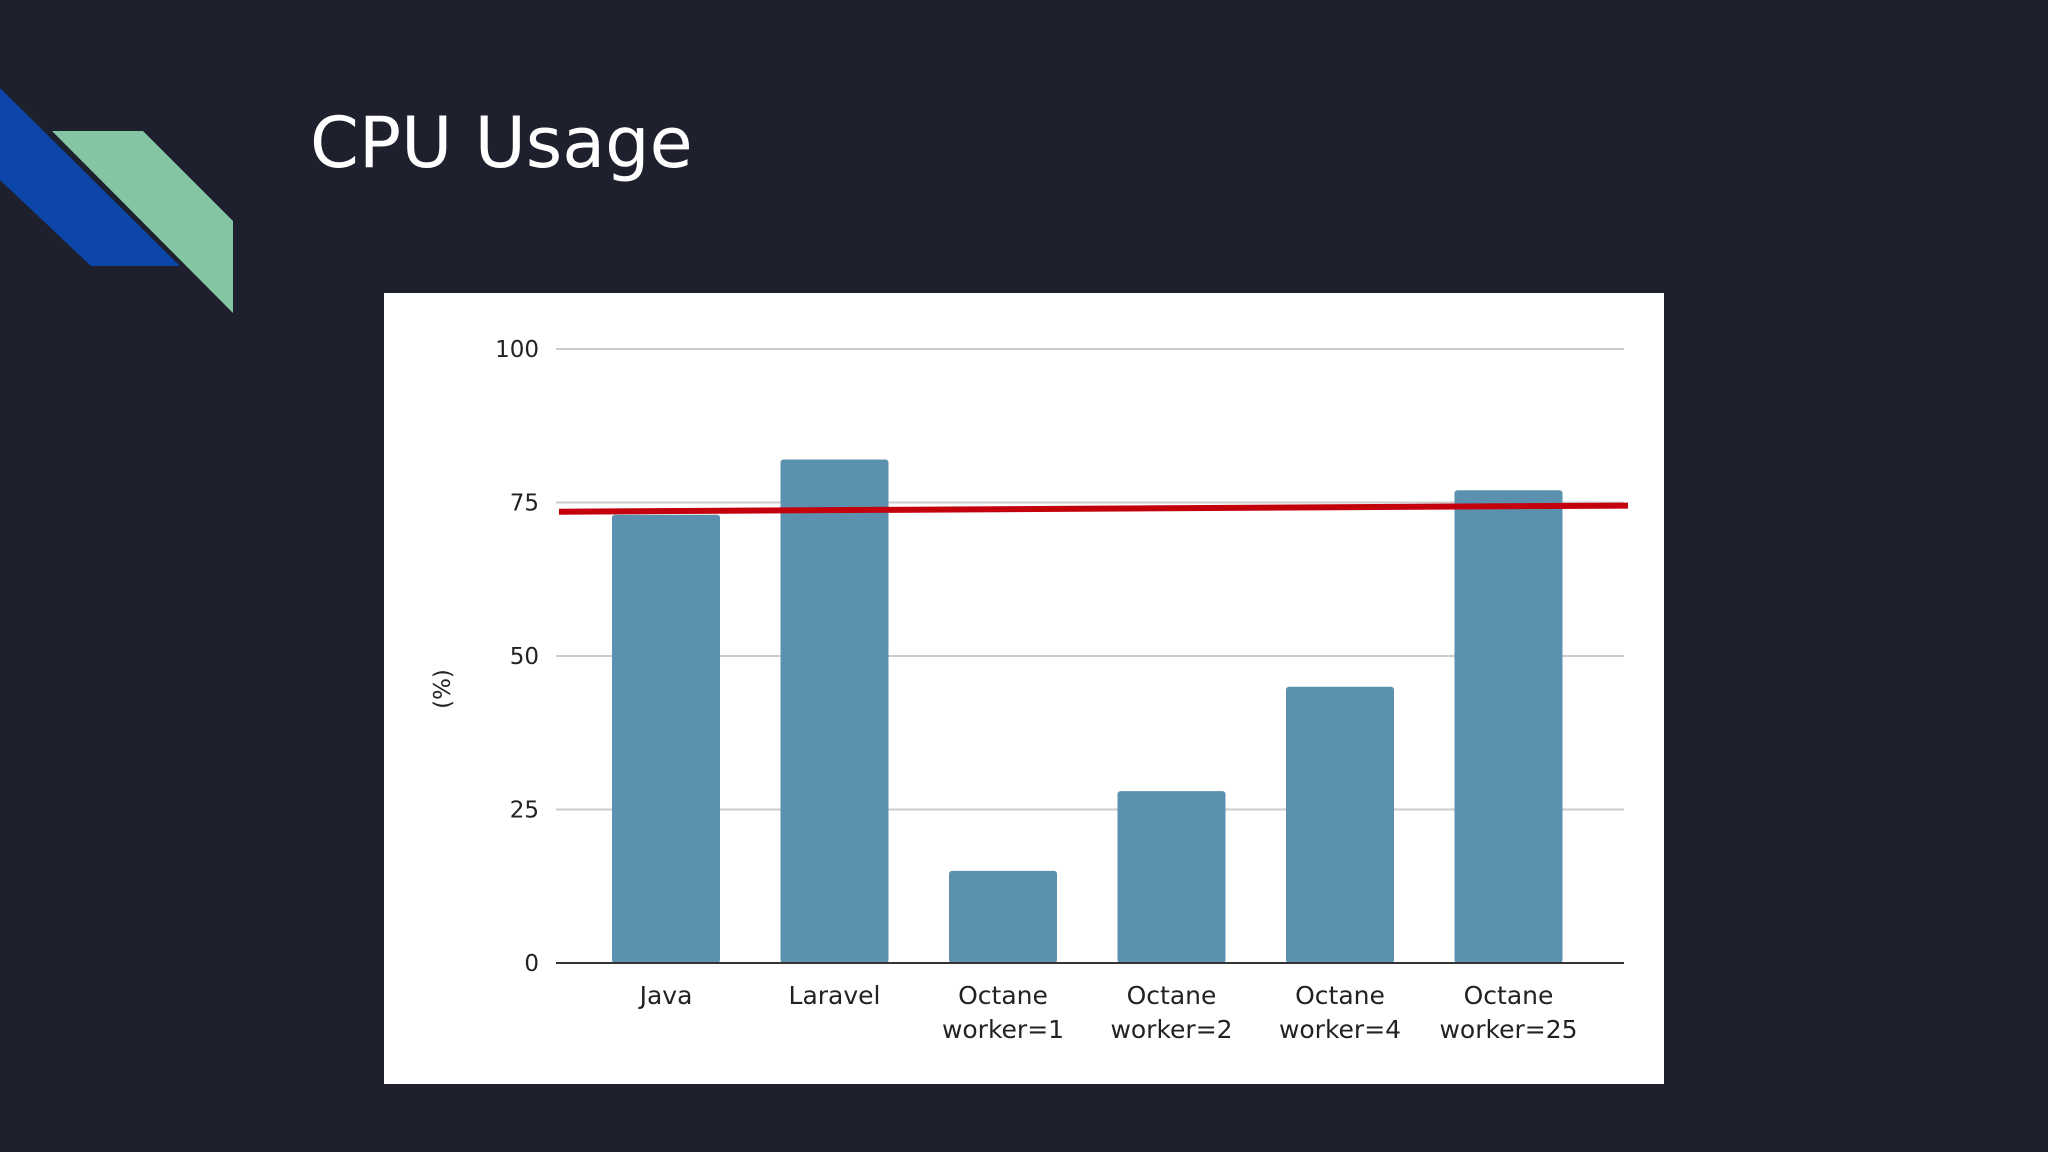 This screenshot has width=2048, height=1152. What do you see at coordinates (501, 143) in the screenshot?
I see `slide-title: CPU Usage` at bounding box center [501, 143].